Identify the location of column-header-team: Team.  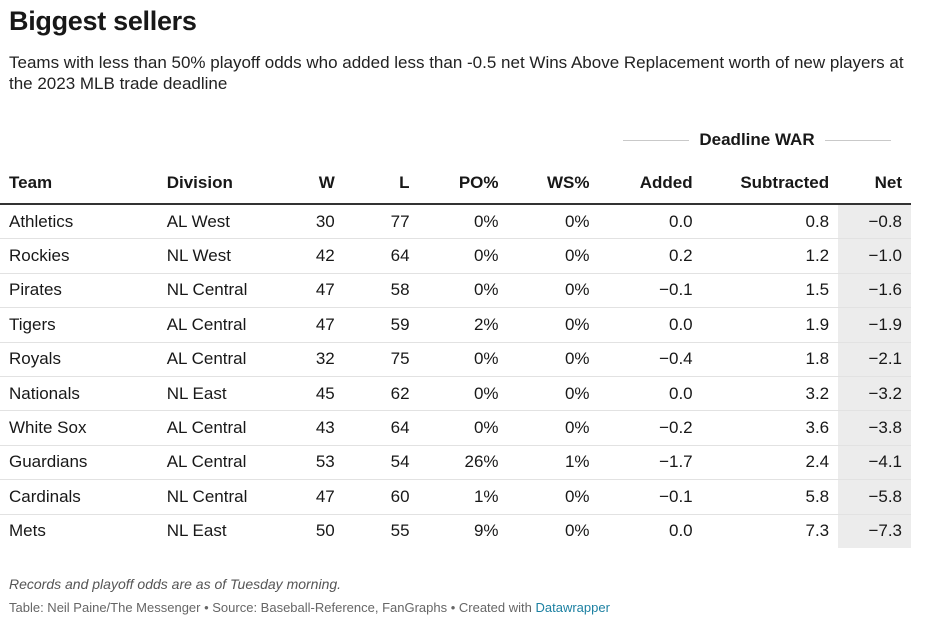
(79, 184).